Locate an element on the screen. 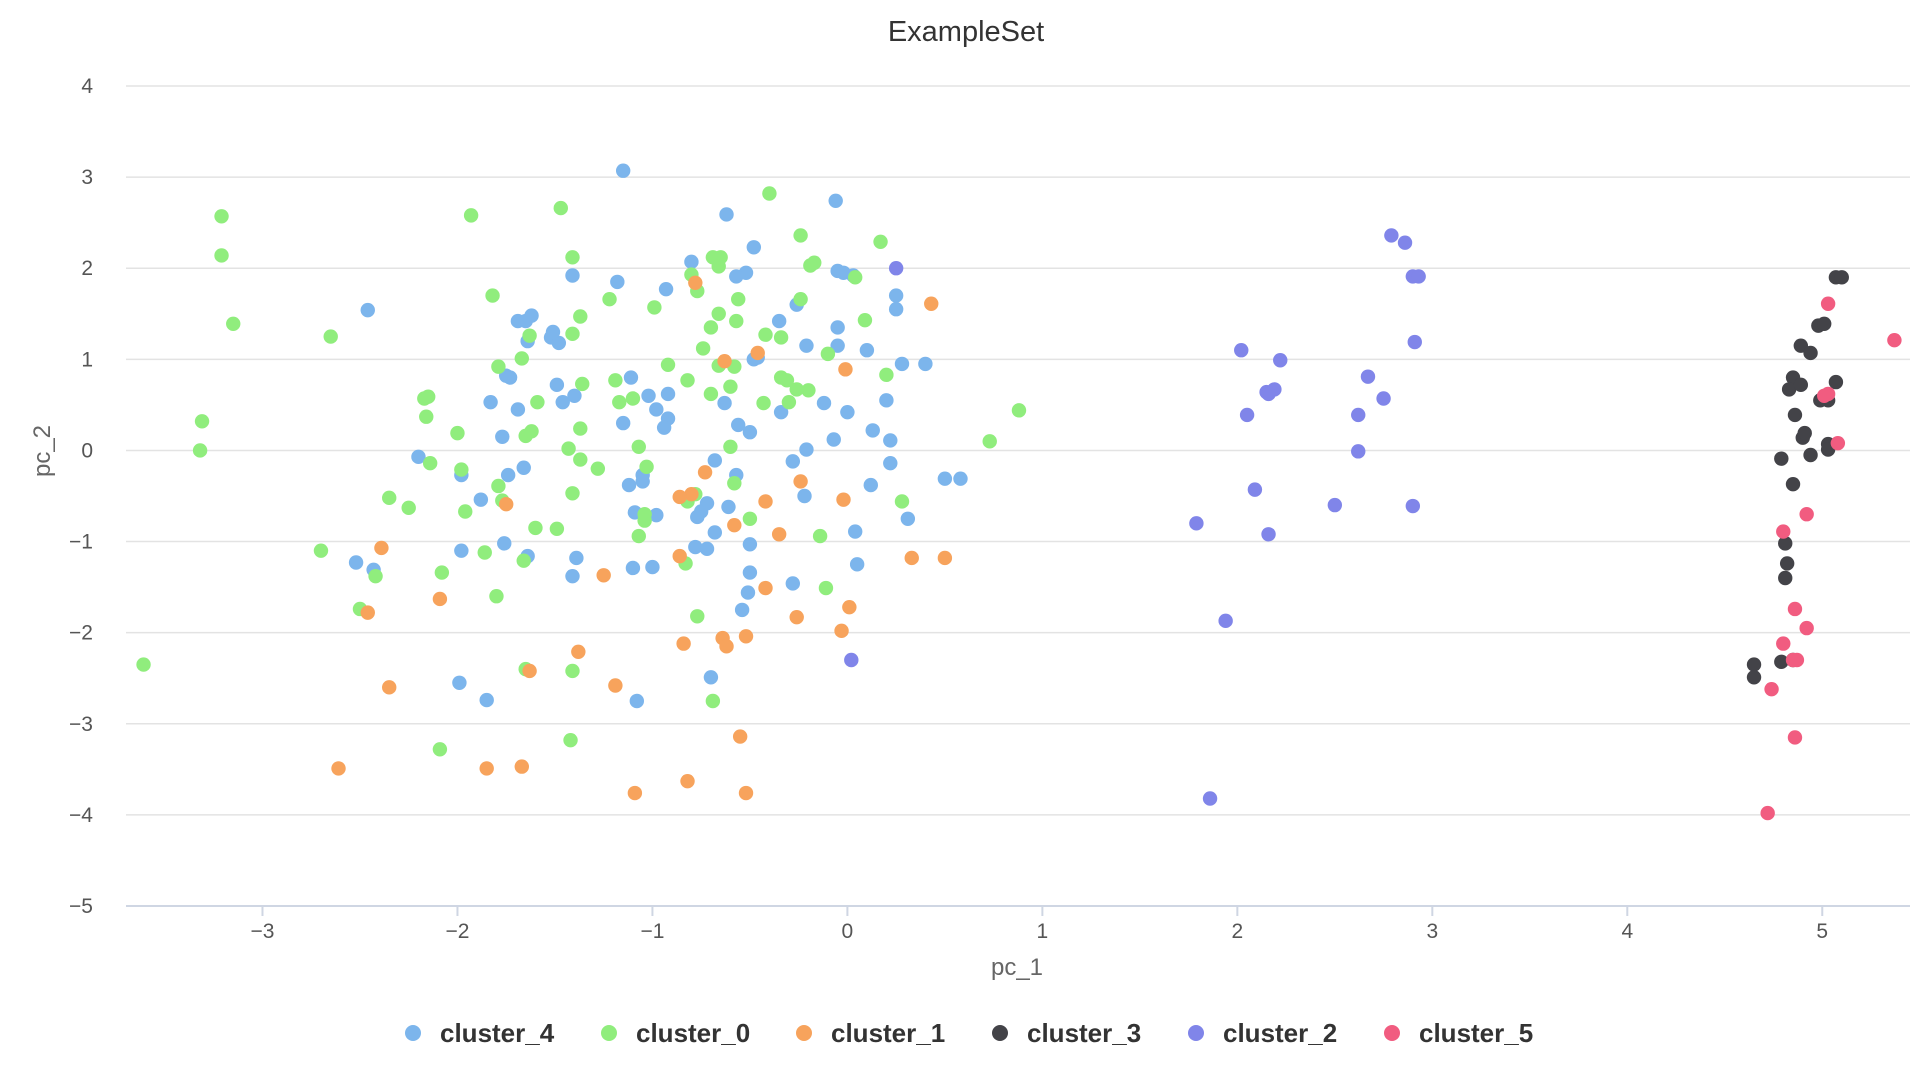 The width and height of the screenshot is (1920, 1080). legend-item-cluster_3: cluster_3 is located at coordinates (1066, 1033).